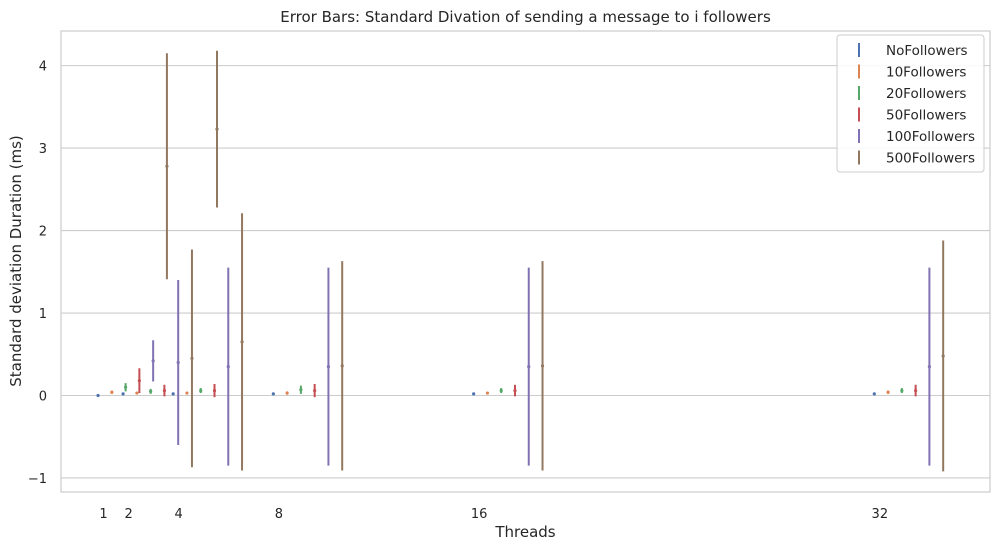 This screenshot has height=550, width=1001. Describe the element at coordinates (179, 514) in the screenshot. I see `x-tick-label: 4` at that location.